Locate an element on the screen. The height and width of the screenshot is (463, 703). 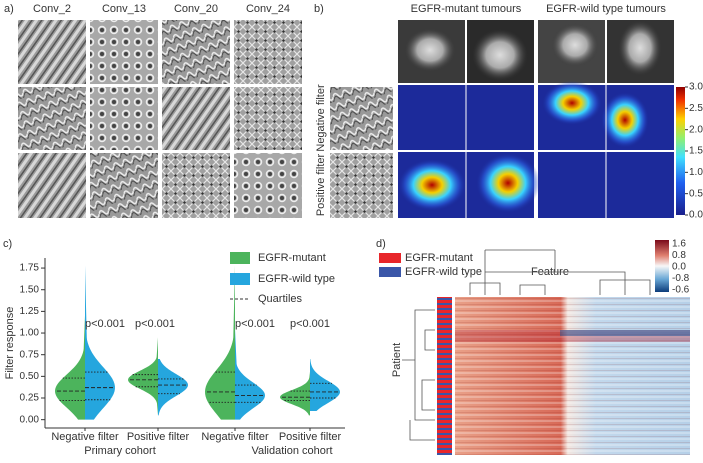
panel-label: a) is located at coordinates (9, 9).